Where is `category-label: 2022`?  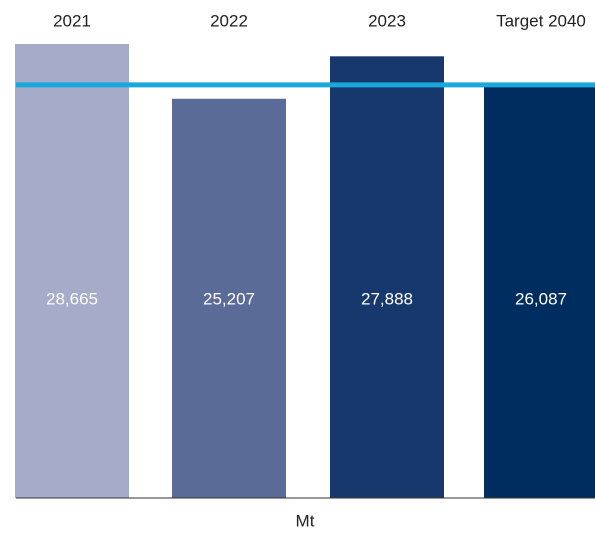
category-label: 2022 is located at coordinates (229, 20).